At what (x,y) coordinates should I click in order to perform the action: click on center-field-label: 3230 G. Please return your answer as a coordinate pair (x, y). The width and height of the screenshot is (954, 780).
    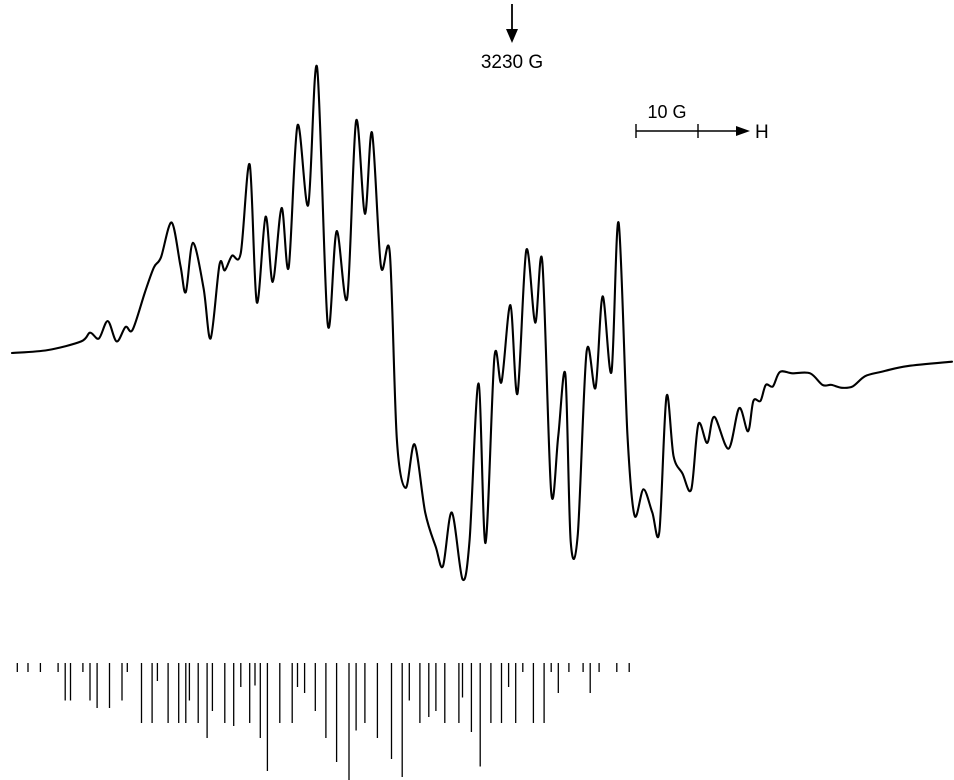
    Looking at the image, I should click on (512, 62).